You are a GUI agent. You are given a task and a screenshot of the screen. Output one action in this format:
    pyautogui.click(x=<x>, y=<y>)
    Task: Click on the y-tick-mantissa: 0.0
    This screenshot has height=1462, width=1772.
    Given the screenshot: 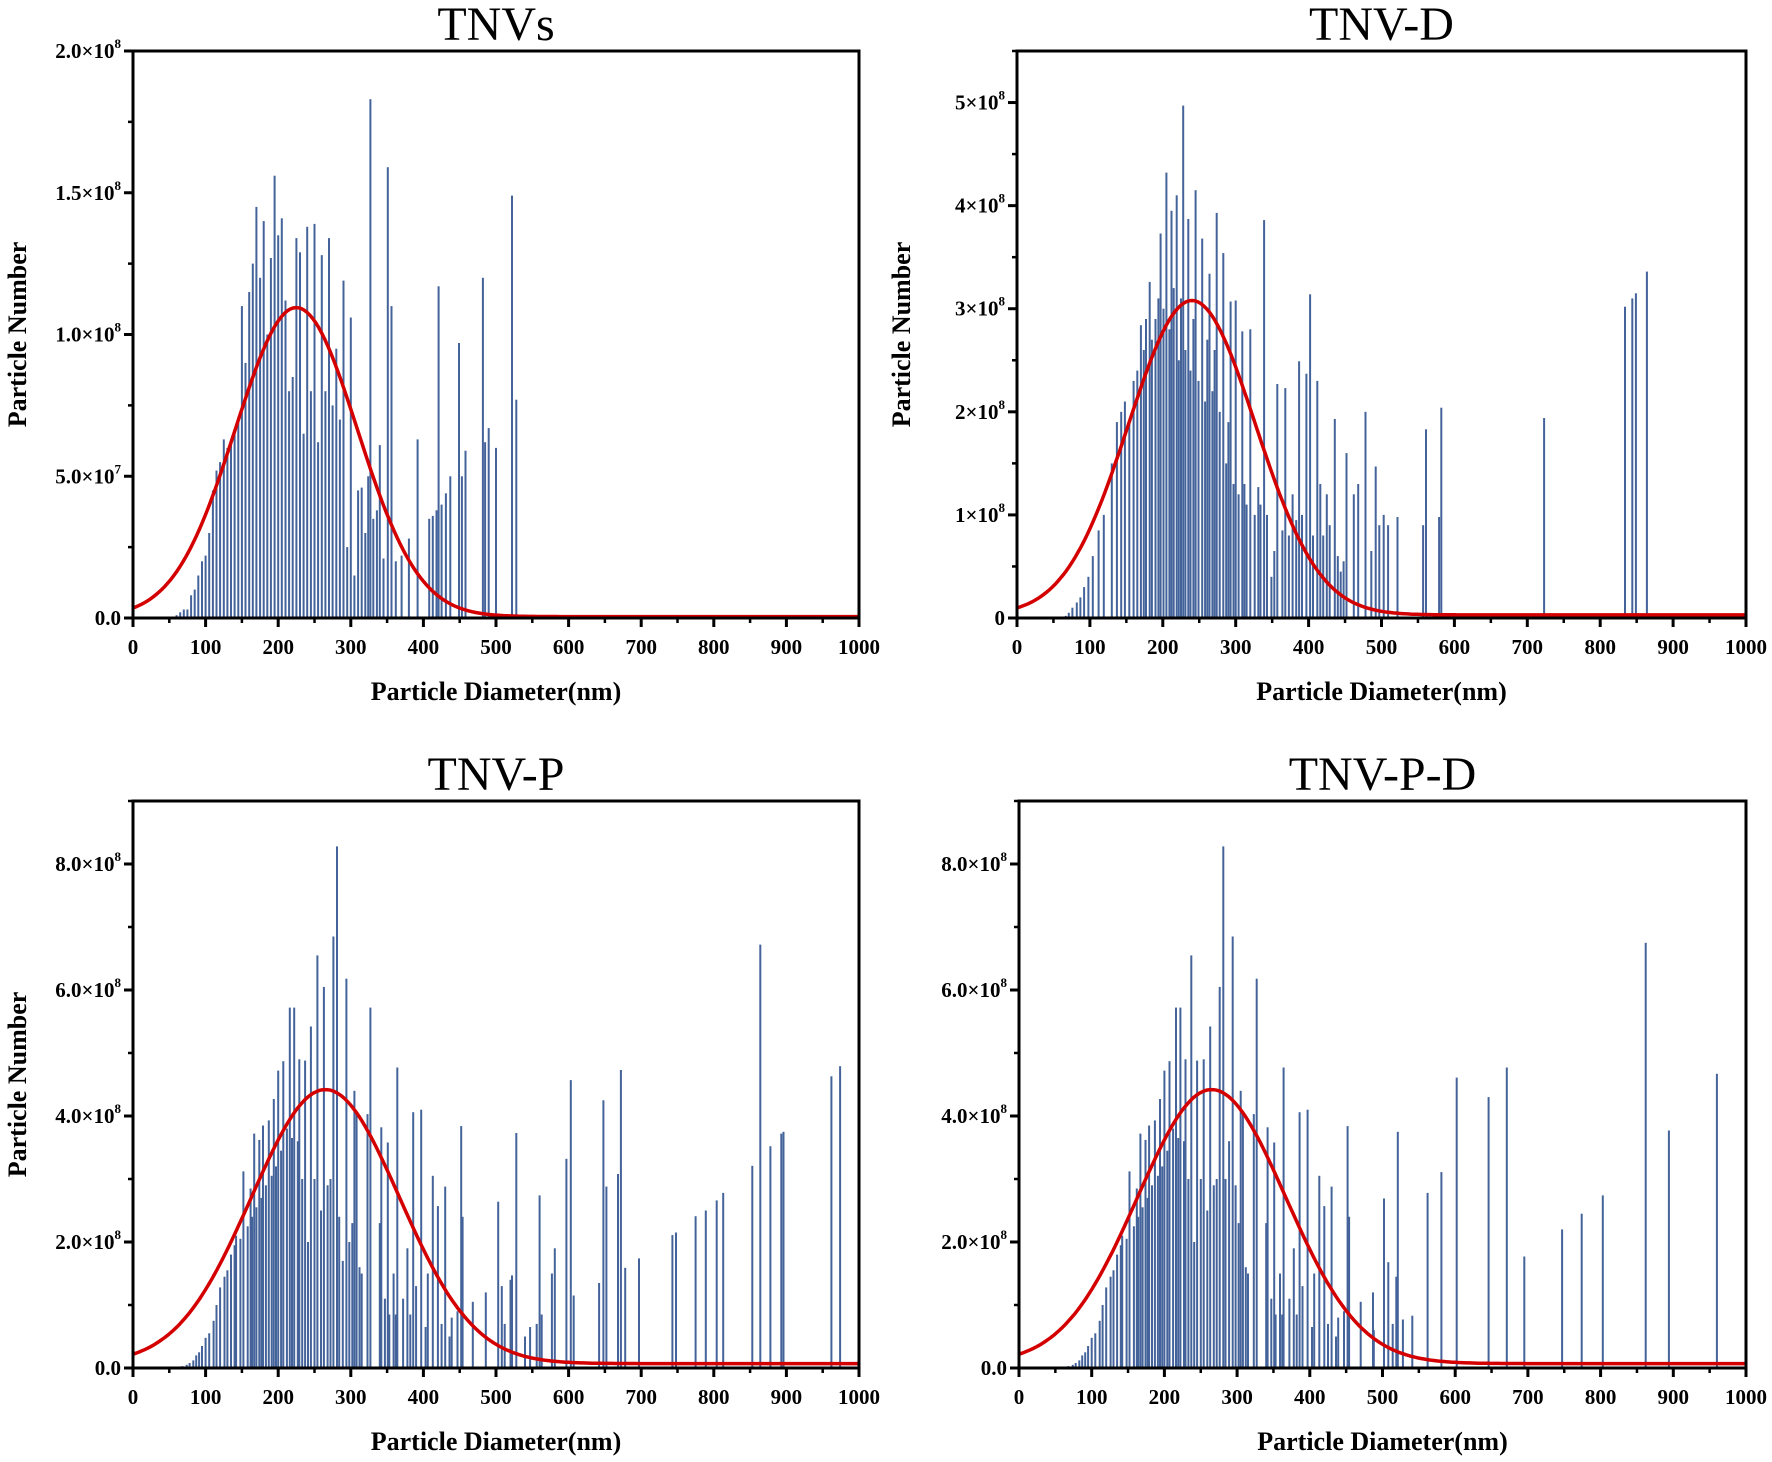 What is the action you would take?
    pyautogui.click(x=108, y=1368)
    